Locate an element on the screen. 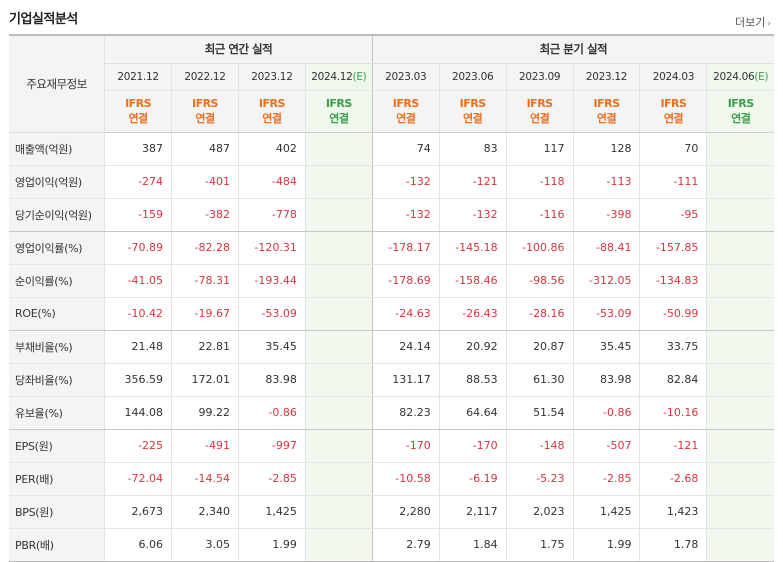 This screenshot has height=562, width=783. annual-value-cell: -41.05 is located at coordinates (138, 281).